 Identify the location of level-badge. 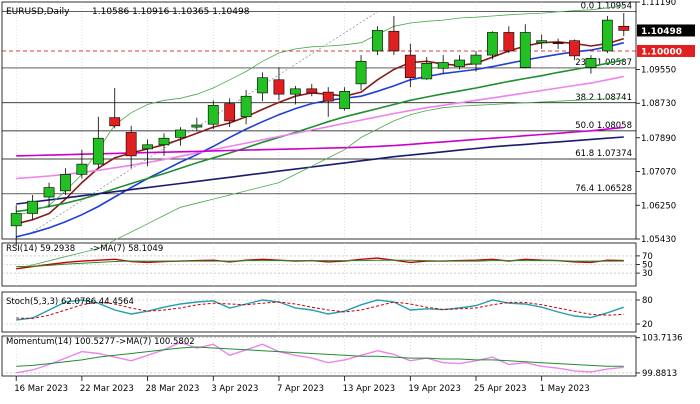
(666, 50).